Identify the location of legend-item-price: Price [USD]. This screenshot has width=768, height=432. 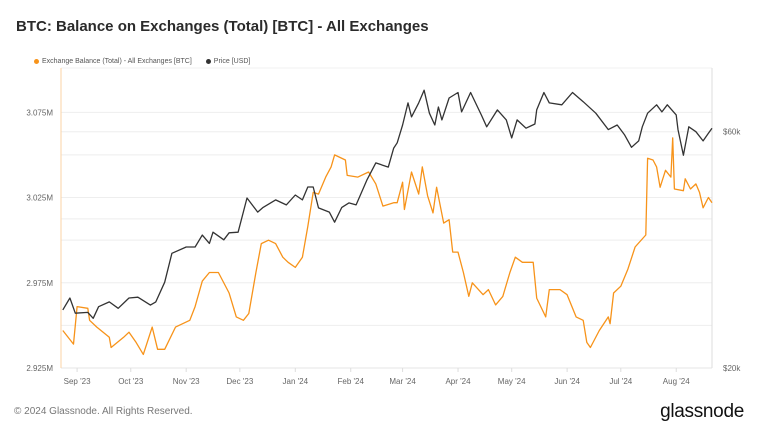
(228, 61).